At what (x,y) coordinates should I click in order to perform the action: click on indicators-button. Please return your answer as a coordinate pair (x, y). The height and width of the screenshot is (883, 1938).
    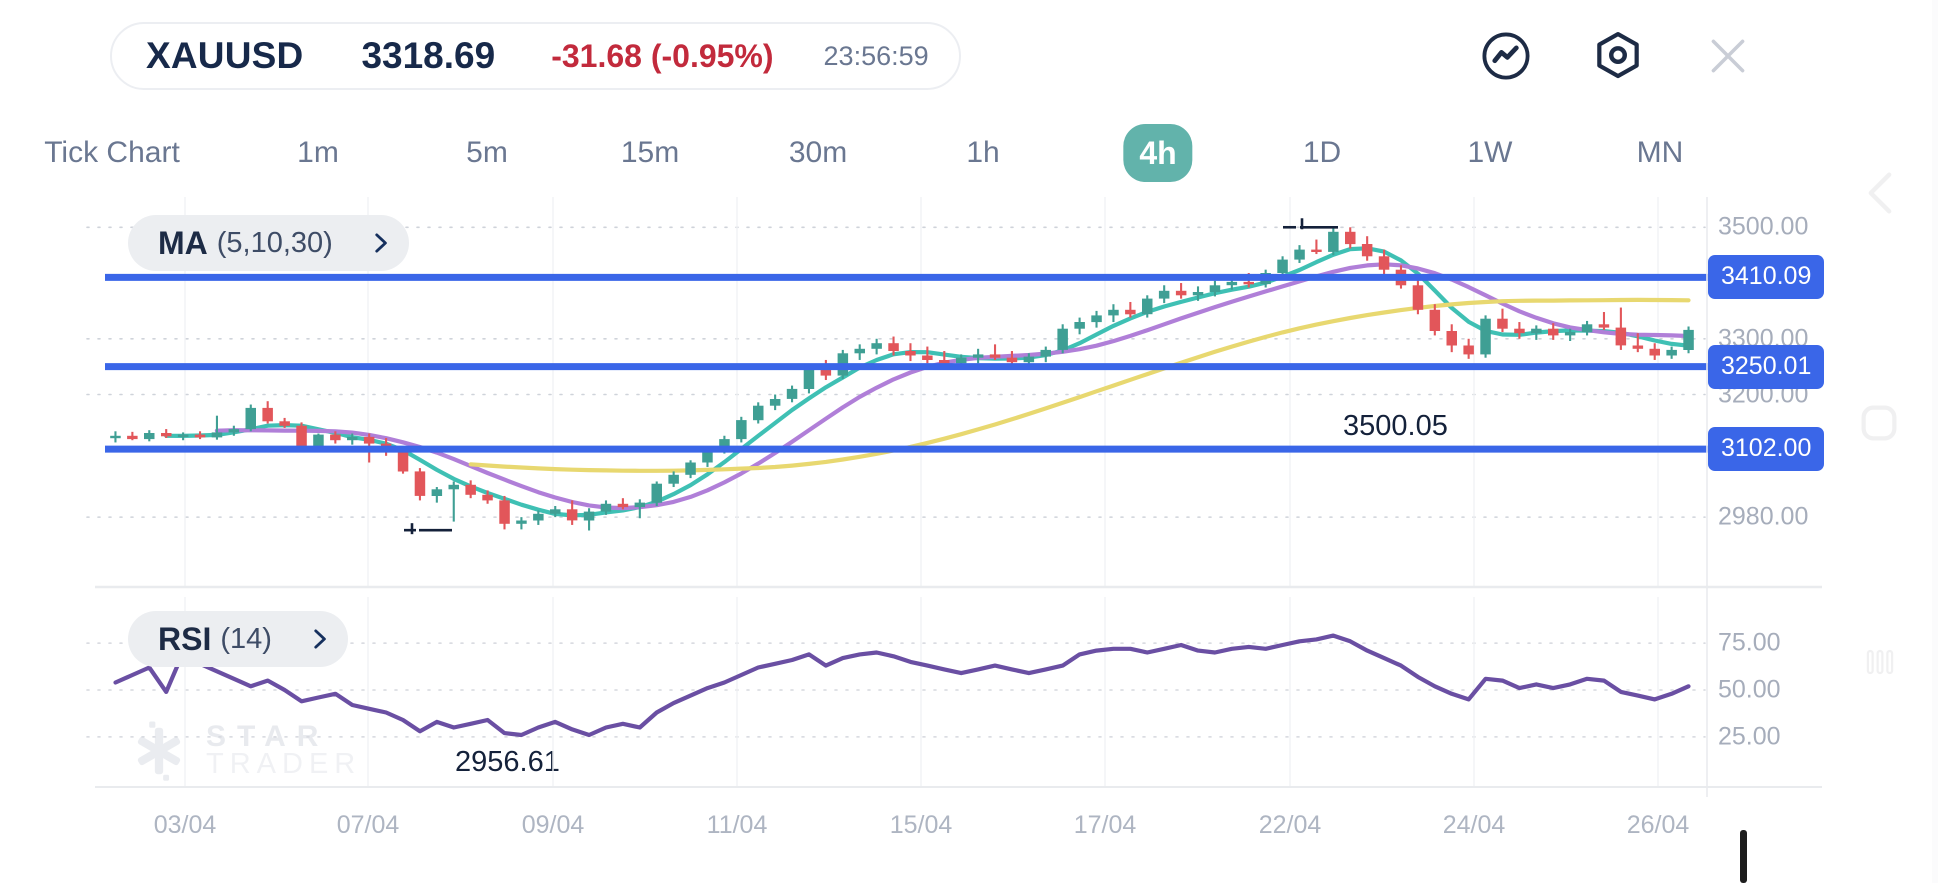
    Looking at the image, I should click on (1506, 56).